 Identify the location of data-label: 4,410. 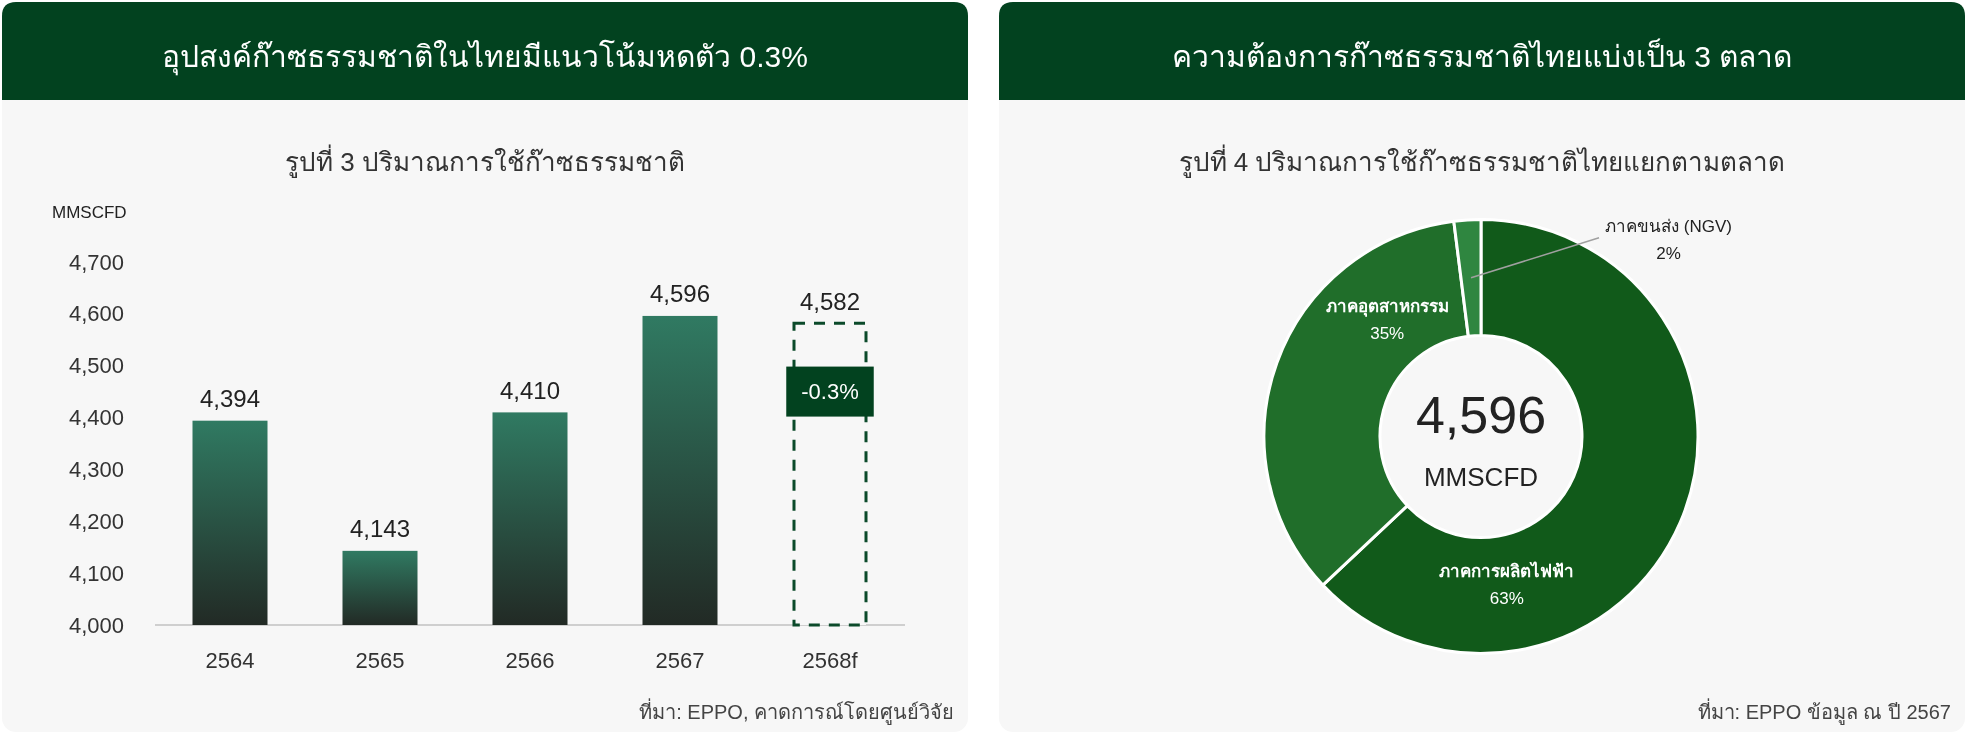
(530, 390).